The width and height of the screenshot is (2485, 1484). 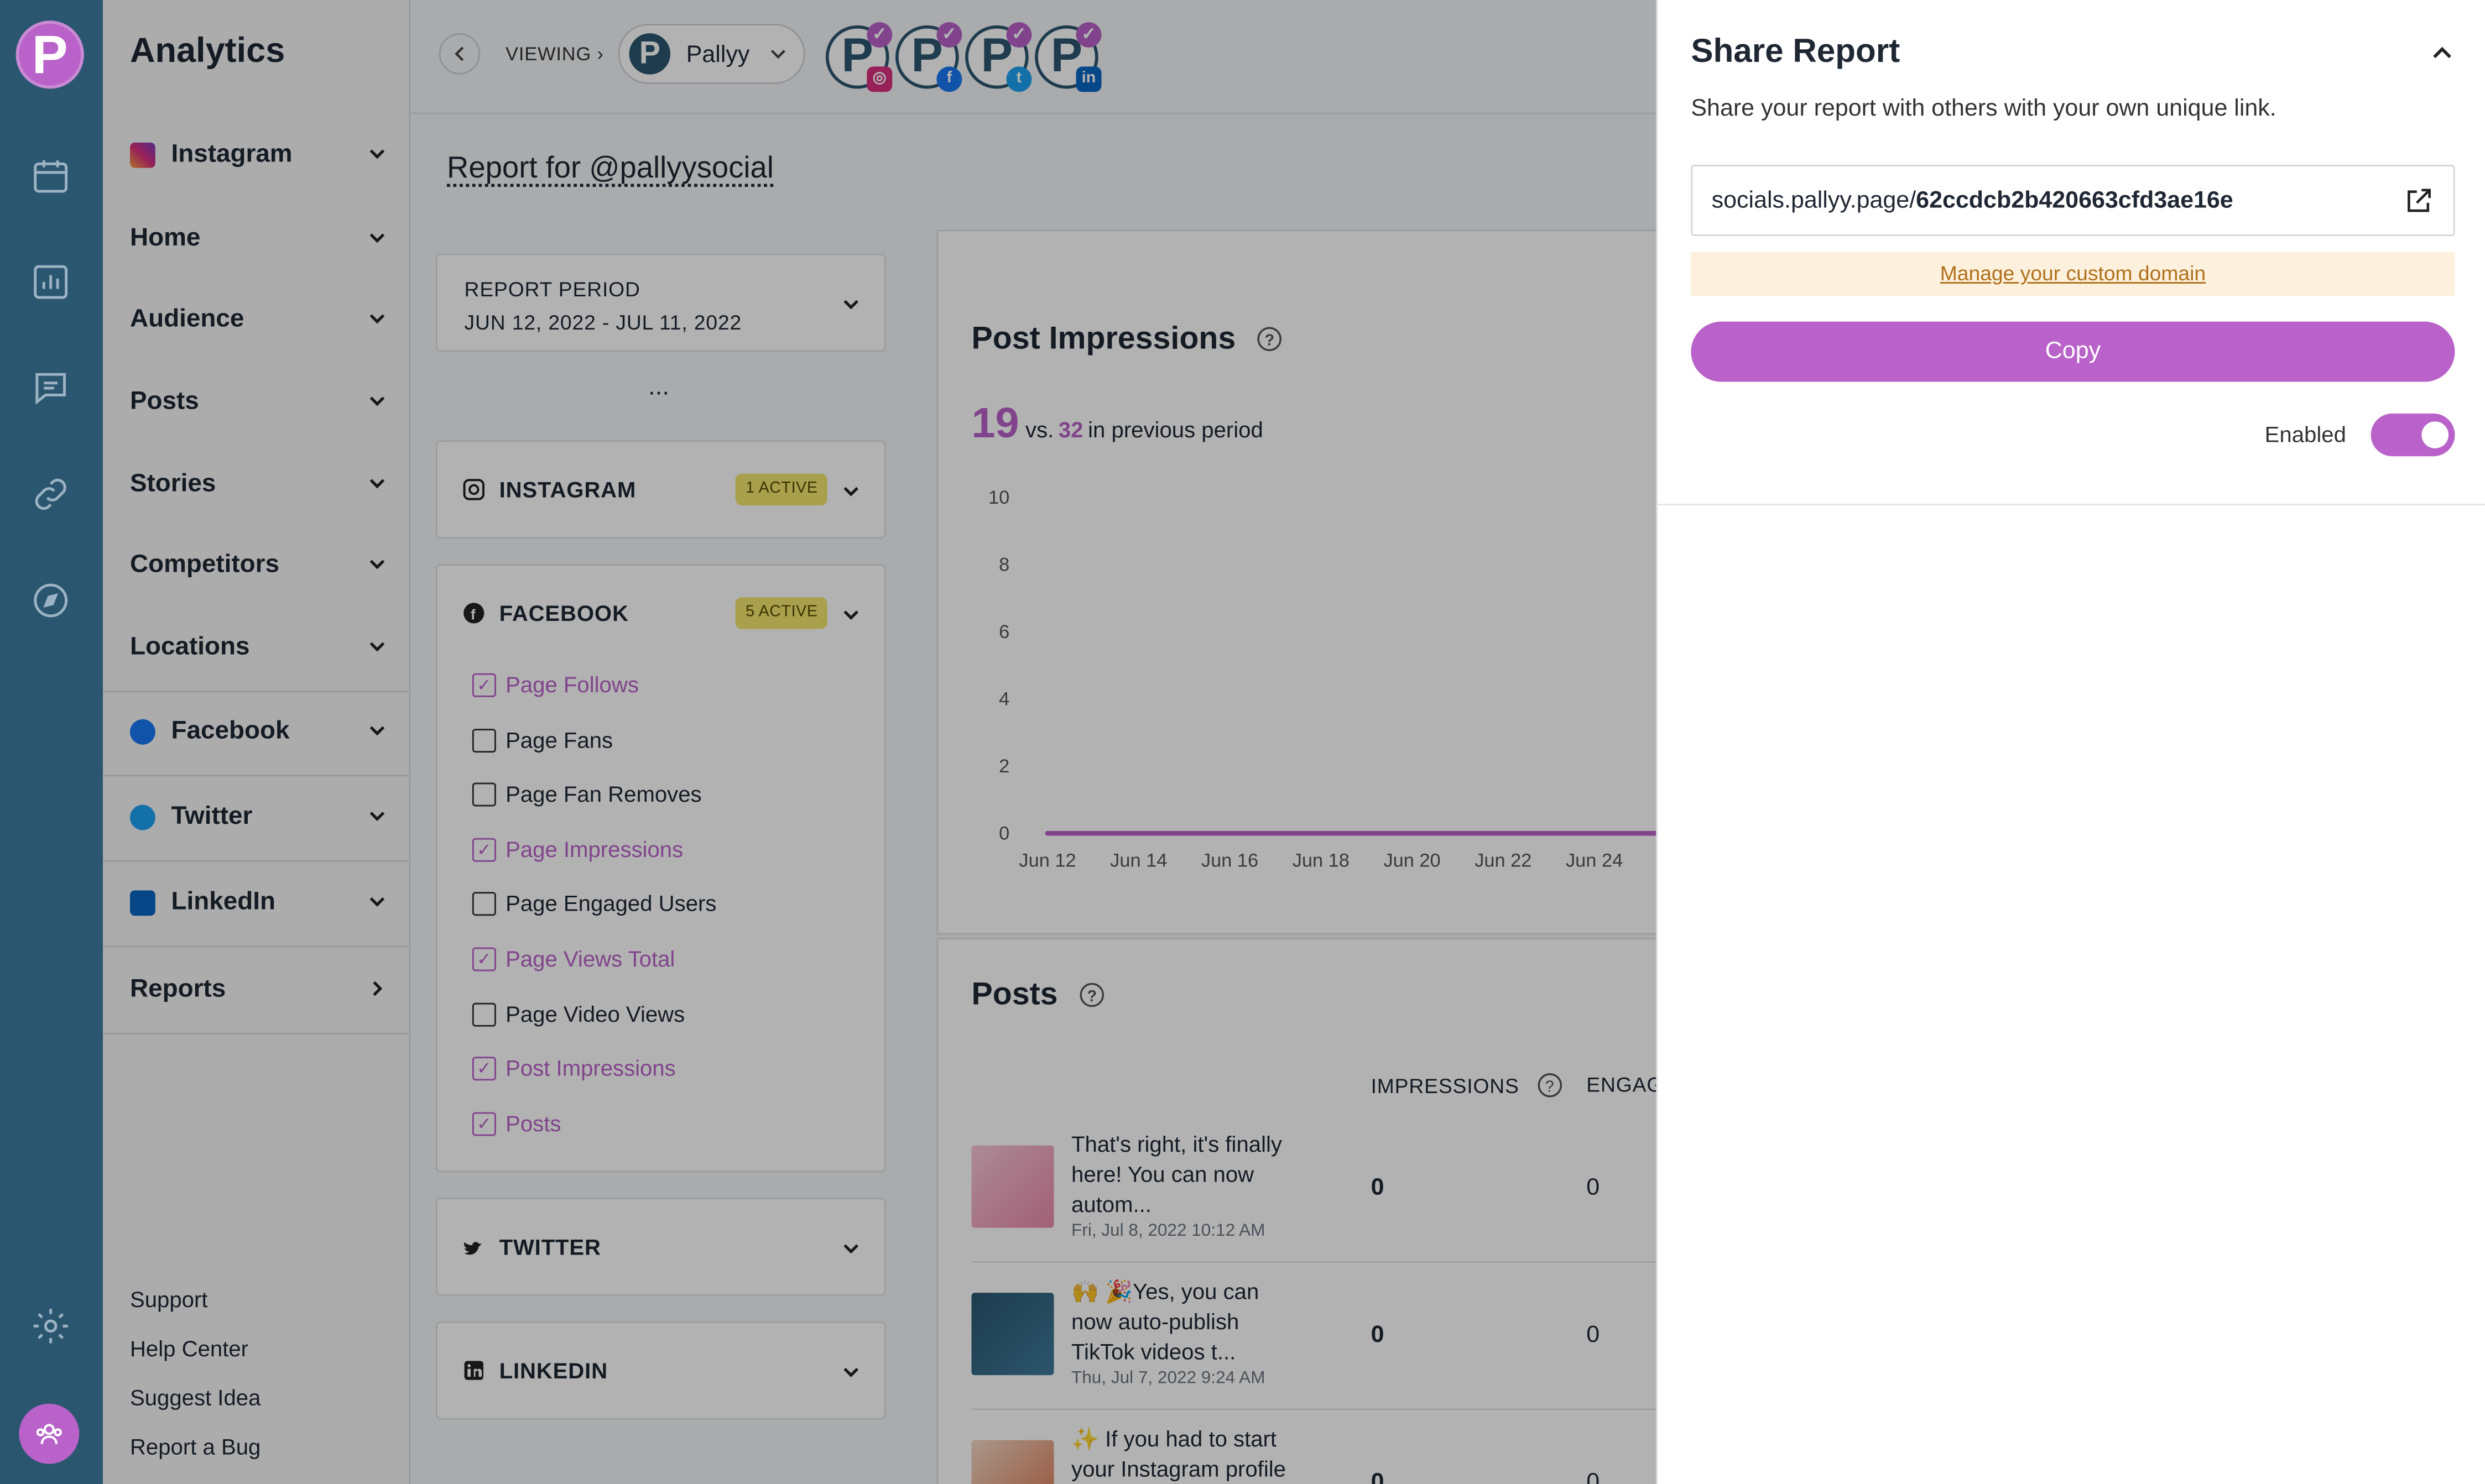 What do you see at coordinates (660, 1247) in the screenshot?
I see `twitter-section: TWITTER` at bounding box center [660, 1247].